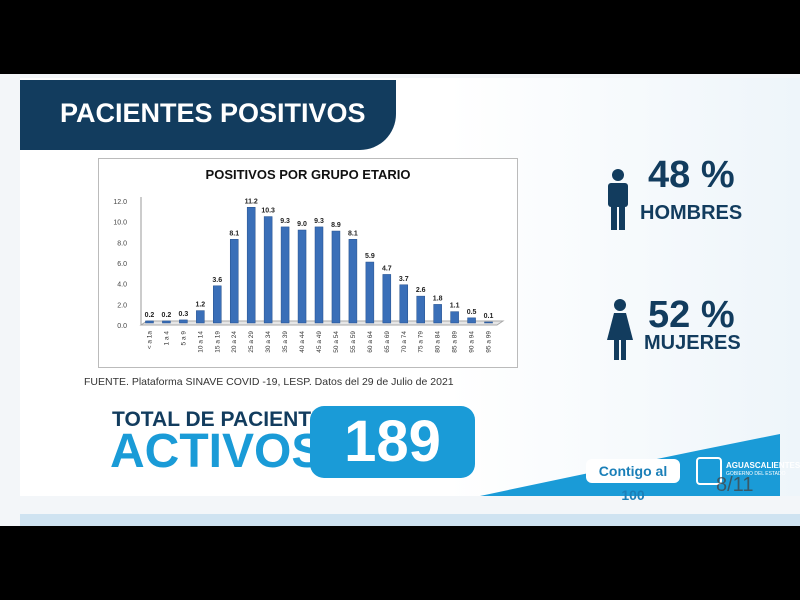  Describe the element at coordinates (455, 342) in the screenshot. I see `x-tick-label: 85 a 89` at that location.